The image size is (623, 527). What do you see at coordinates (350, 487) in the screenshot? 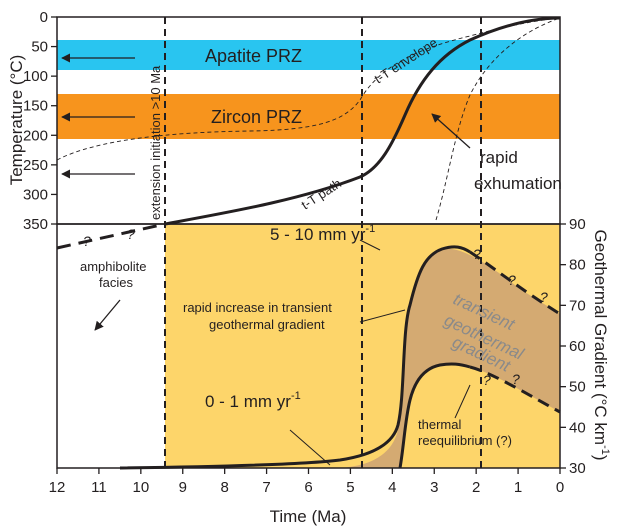
I see `x-tick-label: 5` at bounding box center [350, 487].